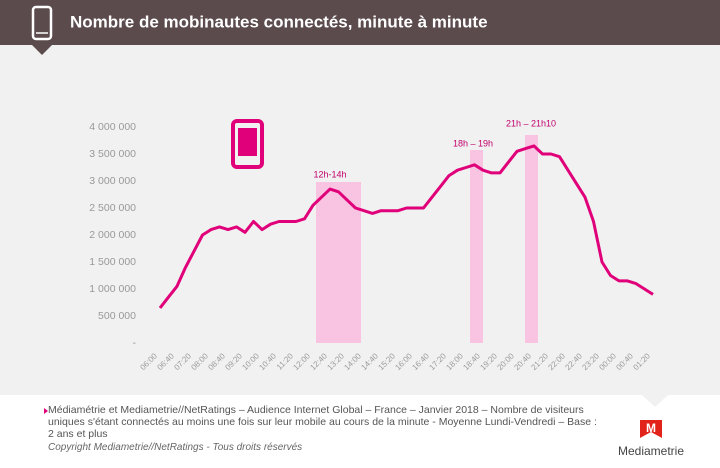 The width and height of the screenshot is (720, 468). Describe the element at coordinates (117, 316) in the screenshot. I see `y-tick-label: 500 000` at that location.